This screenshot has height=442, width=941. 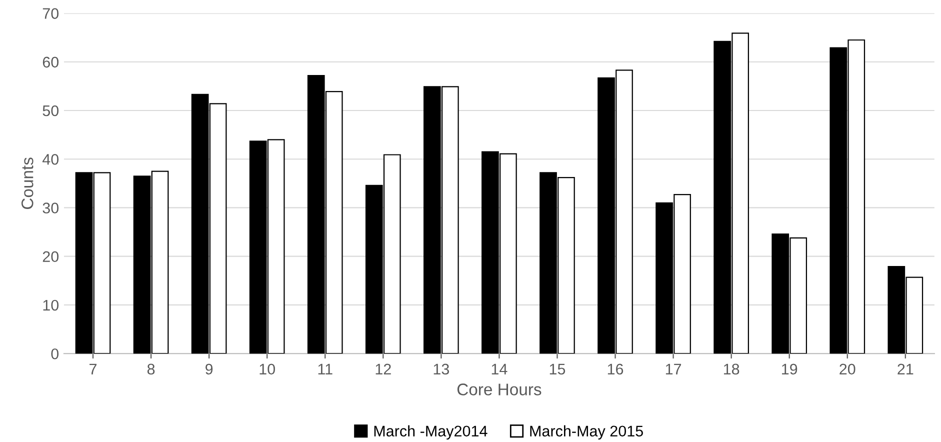 I want to click on y-tick-label: 60, so click(x=50, y=62).